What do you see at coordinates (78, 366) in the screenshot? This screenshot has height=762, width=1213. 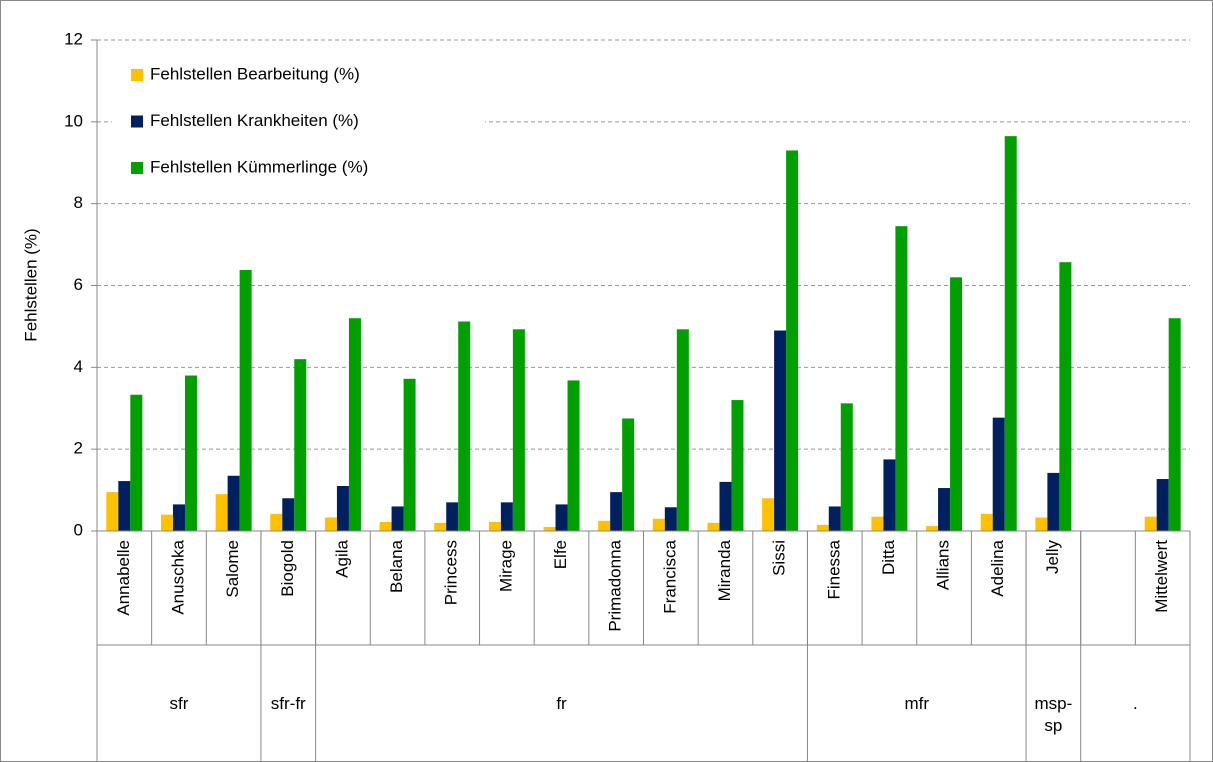 I see `y-tick-label: 4` at bounding box center [78, 366].